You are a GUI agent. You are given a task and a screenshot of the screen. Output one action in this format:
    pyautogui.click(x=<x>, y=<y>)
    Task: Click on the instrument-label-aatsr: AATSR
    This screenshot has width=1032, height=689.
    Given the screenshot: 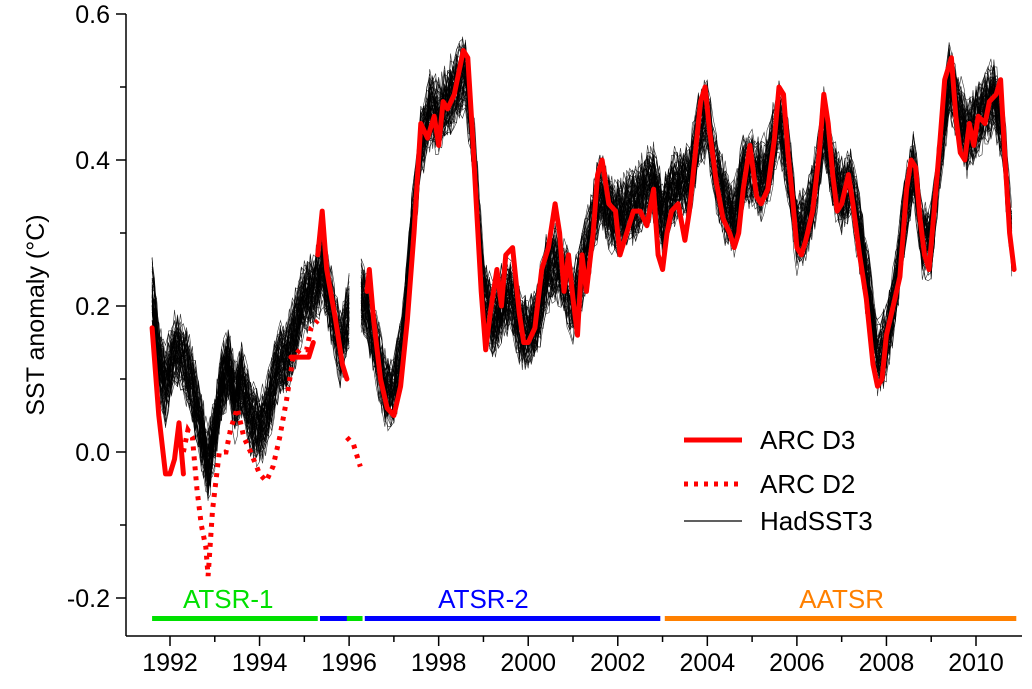 What is the action you would take?
    pyautogui.click(x=841, y=599)
    